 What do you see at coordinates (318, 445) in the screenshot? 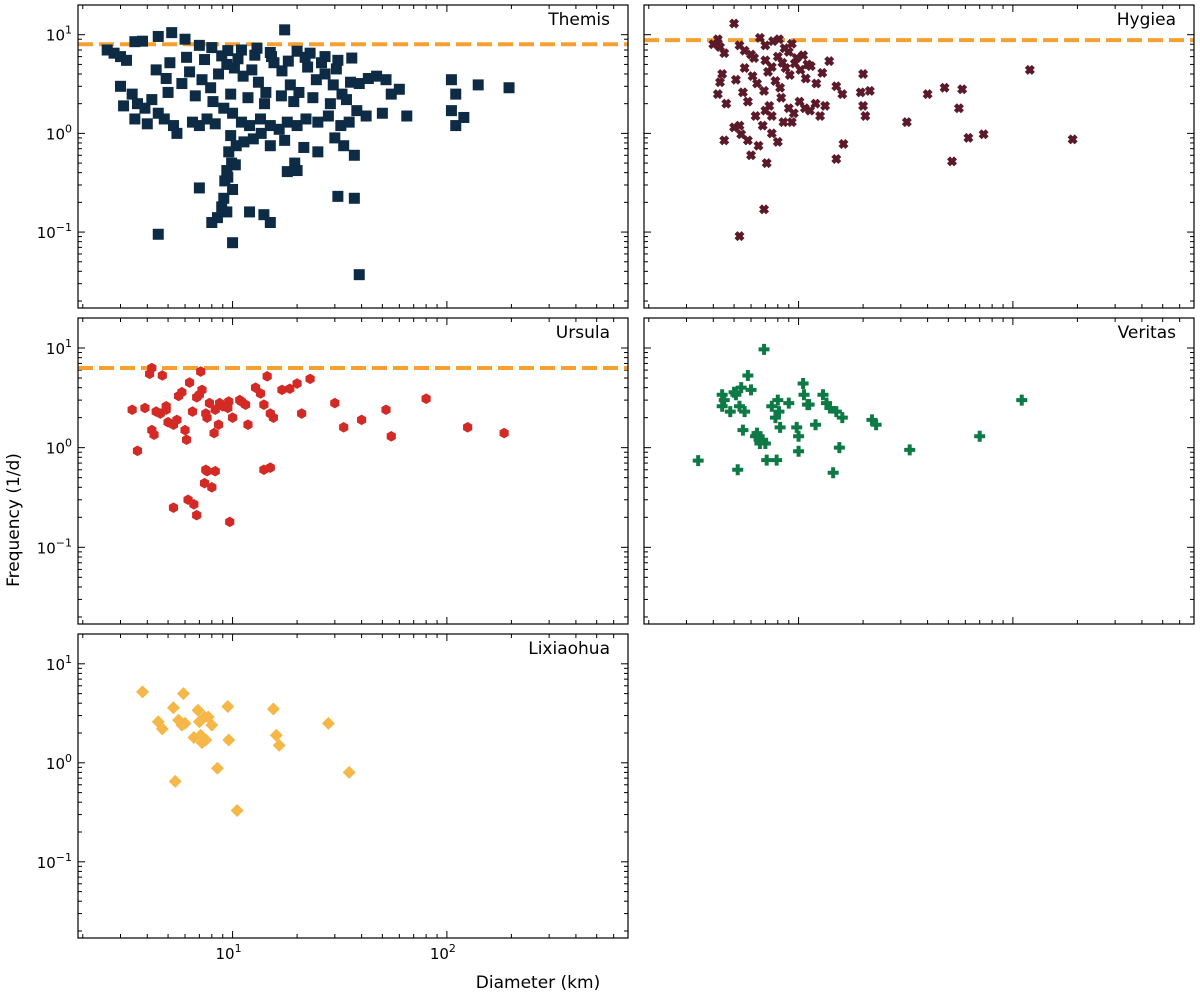
I see `series-ursula` at bounding box center [318, 445].